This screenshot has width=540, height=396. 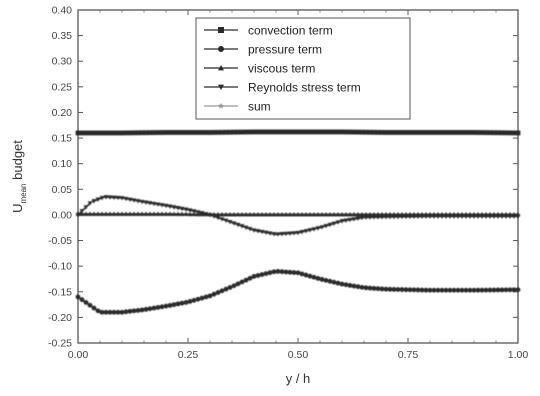 I want to click on y-tick-label: -0.05, so click(x=60, y=241).